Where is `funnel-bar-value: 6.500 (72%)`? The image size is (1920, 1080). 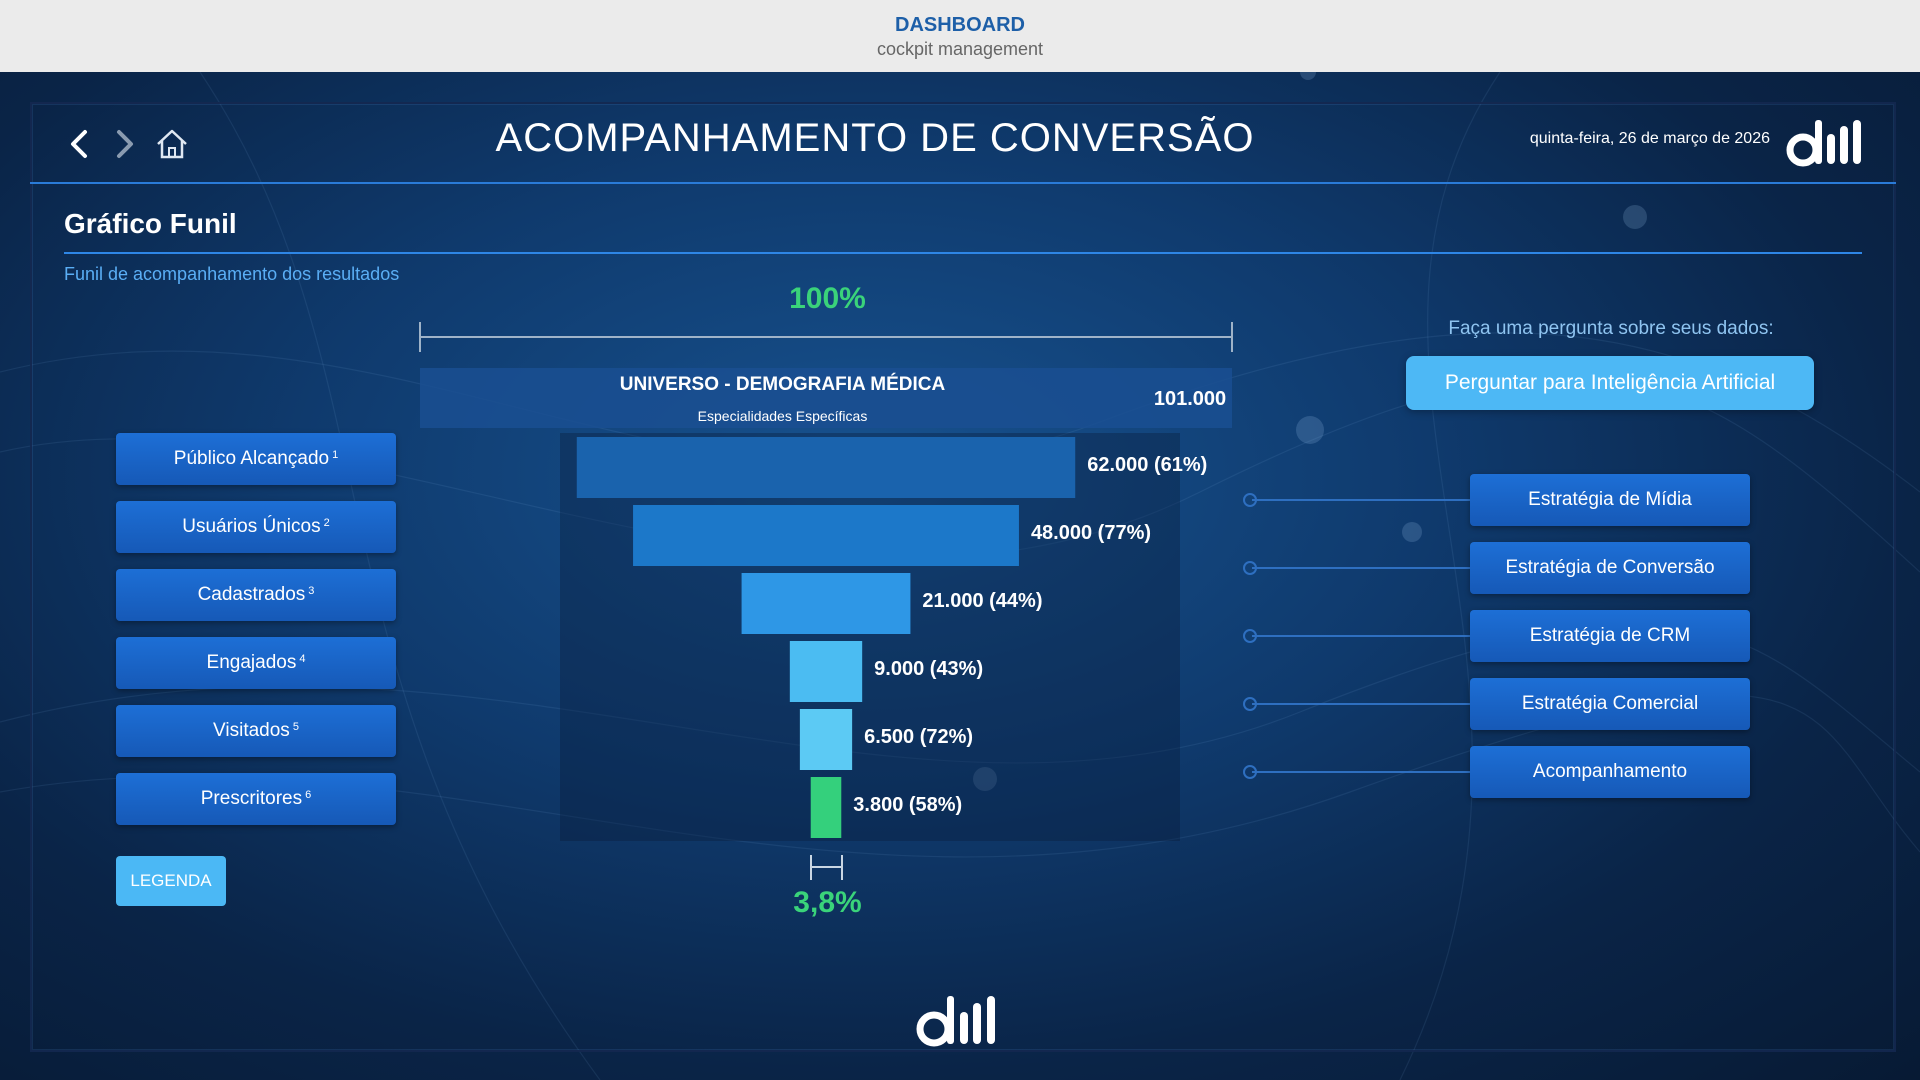
funnel-bar-value: 6.500 (72%) is located at coordinates (919, 737).